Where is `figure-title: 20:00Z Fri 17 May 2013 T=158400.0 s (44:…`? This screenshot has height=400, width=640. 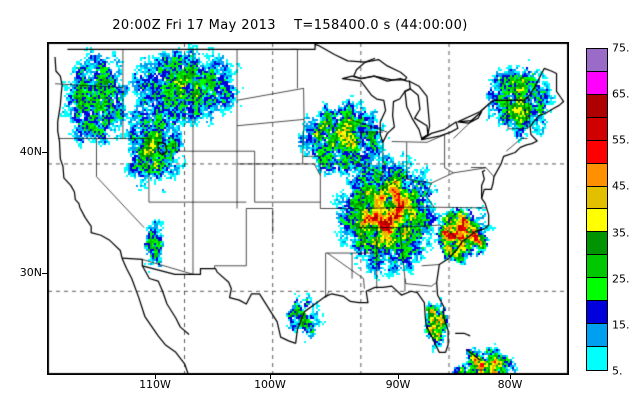 figure-title: 20:00Z Fri 17 May 2013 T=158400.0 s (44:… is located at coordinates (290, 25).